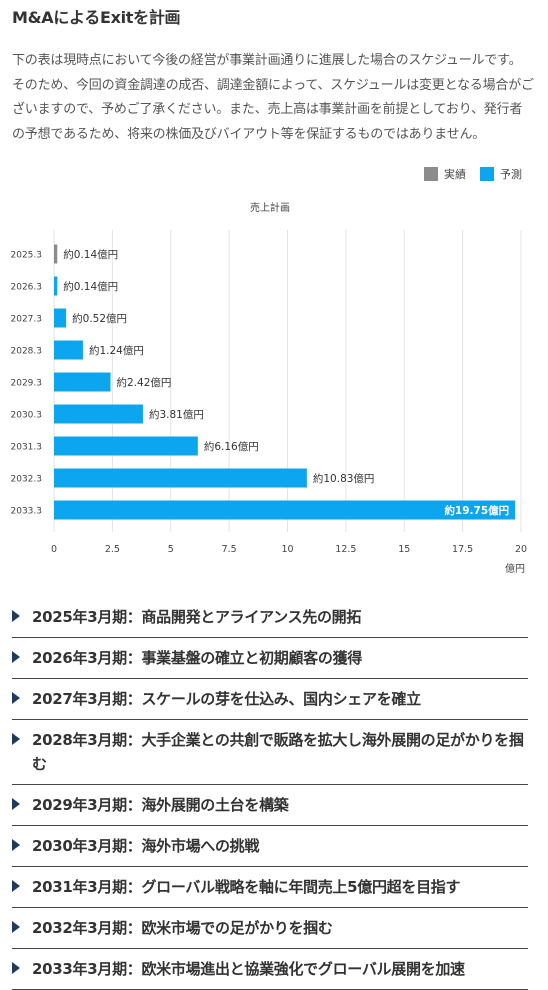 The width and height of the screenshot is (548, 990). Describe the element at coordinates (27, 288) in the screenshot. I see `y-tick-label: 2026.3` at that location.